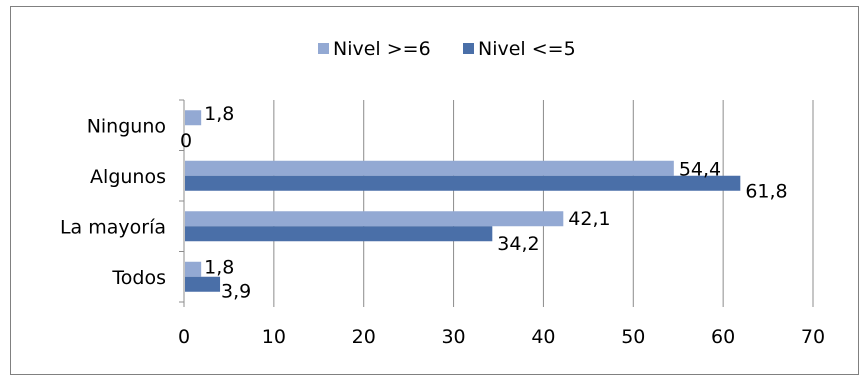 This screenshot has width=867, height=383. What do you see at coordinates (700, 169) in the screenshot?
I see `data-label-nivel-6-plus: 54,4` at bounding box center [700, 169].